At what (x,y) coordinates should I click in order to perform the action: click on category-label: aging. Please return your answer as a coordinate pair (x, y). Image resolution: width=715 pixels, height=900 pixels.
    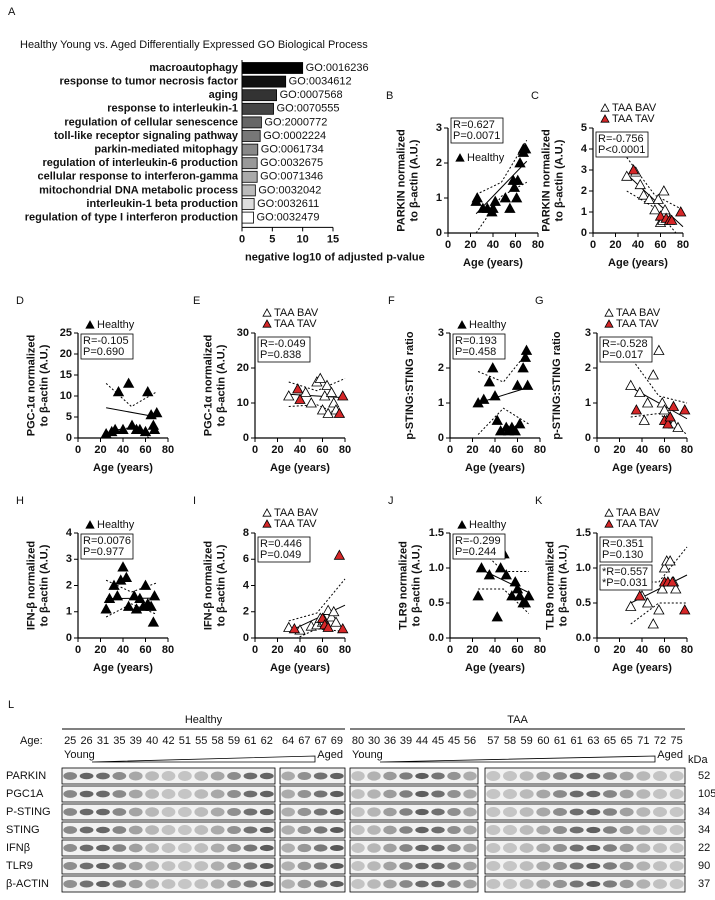
    Looking at the image, I should click on (223, 95).